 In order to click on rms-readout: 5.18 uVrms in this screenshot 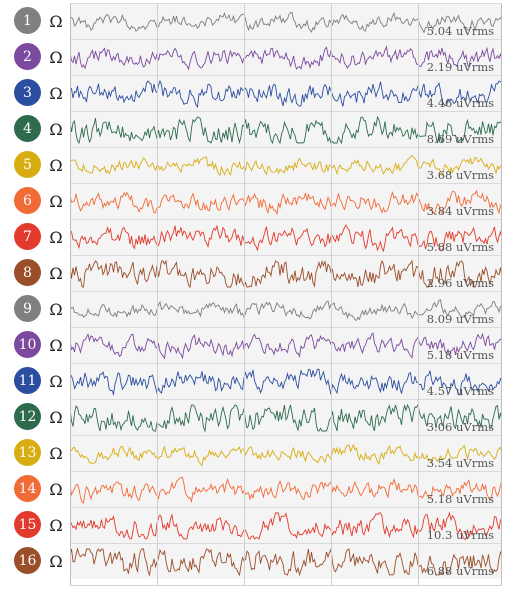, I will do `click(460, 355)`.